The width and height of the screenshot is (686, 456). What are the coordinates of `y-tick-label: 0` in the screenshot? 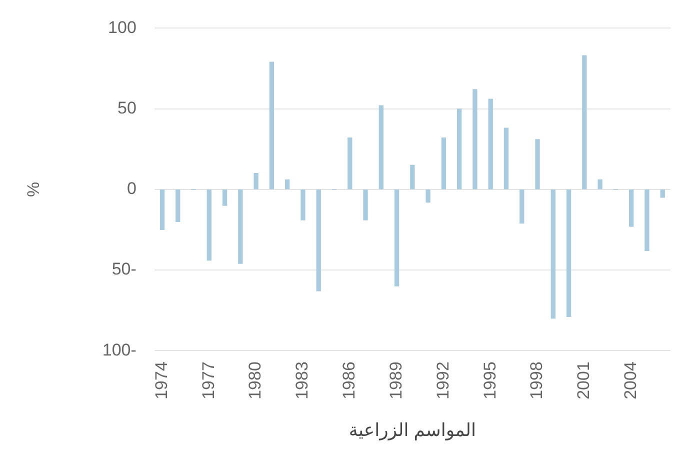 It's located at (131, 188).